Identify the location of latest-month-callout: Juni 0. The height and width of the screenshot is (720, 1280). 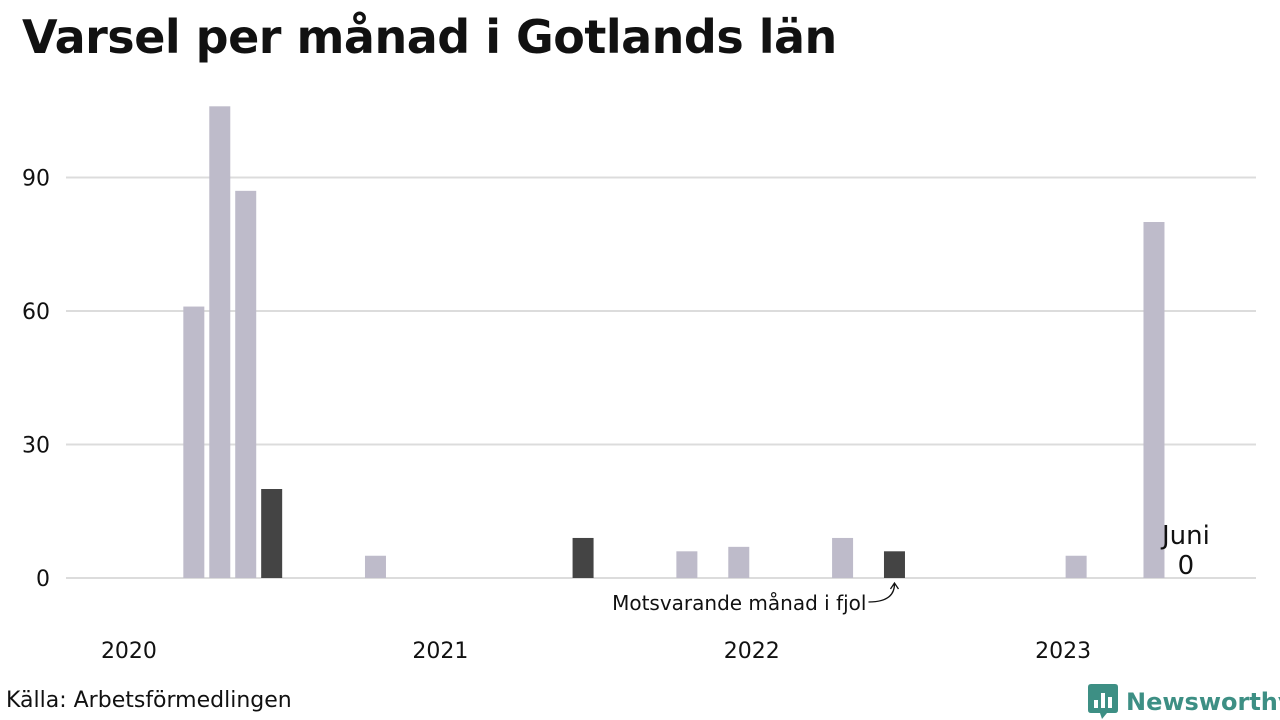
(1185, 551).